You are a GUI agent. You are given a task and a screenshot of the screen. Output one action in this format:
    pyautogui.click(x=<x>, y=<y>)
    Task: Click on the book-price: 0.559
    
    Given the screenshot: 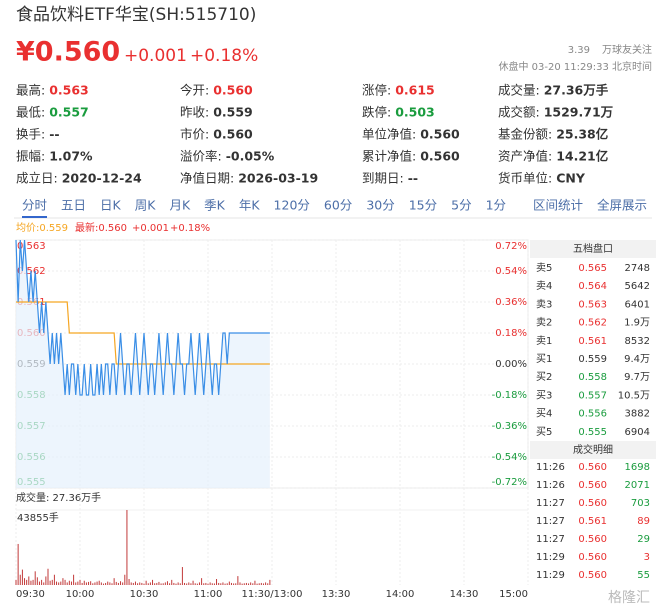 What is the action you would take?
    pyautogui.click(x=592, y=359)
    